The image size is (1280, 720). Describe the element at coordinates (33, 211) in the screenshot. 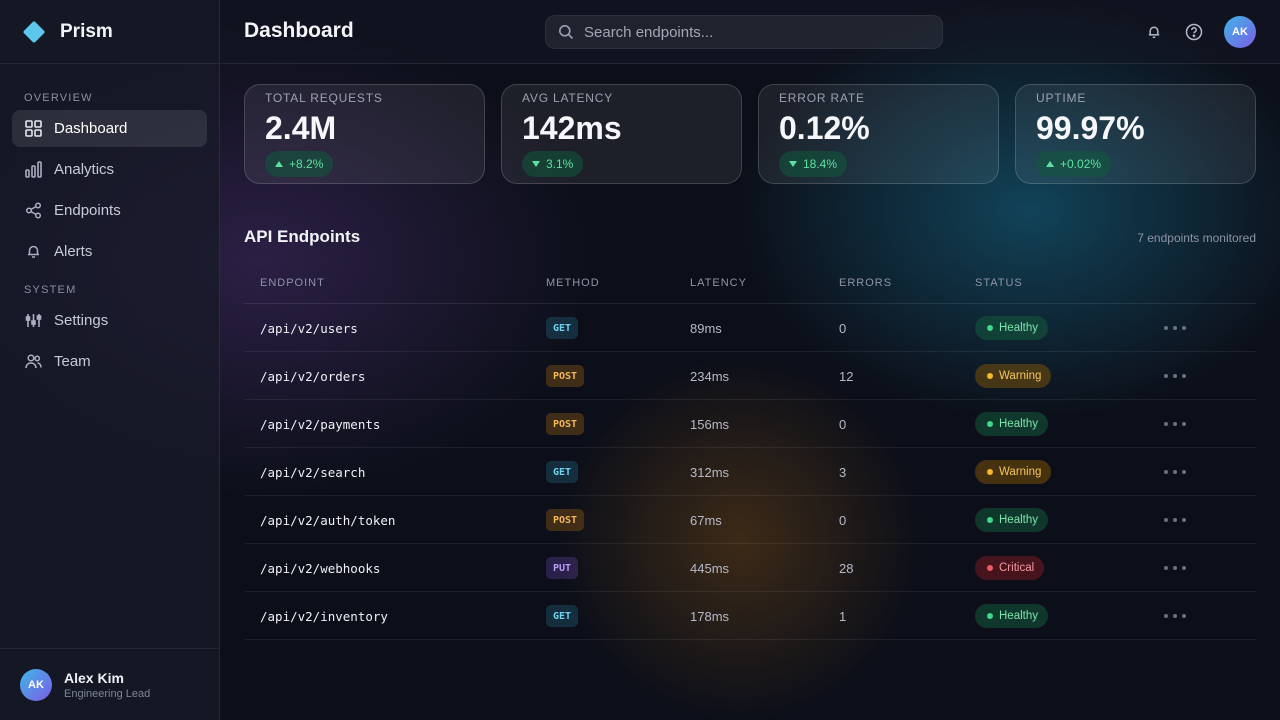

I see `share-nodes-icon` at that location.